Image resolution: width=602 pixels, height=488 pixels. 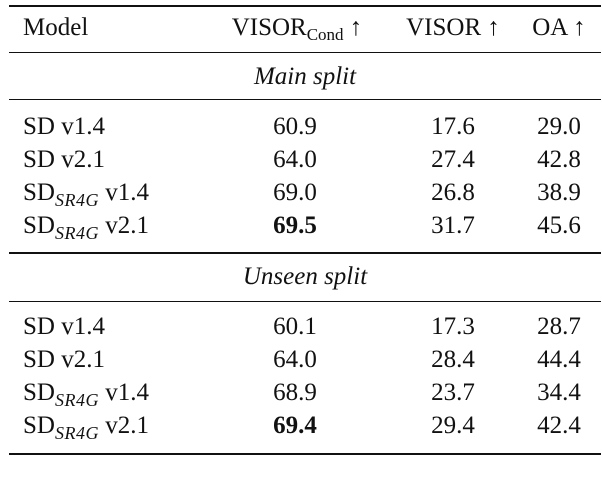 I want to click on bottom-rule, so click(x=305, y=454).